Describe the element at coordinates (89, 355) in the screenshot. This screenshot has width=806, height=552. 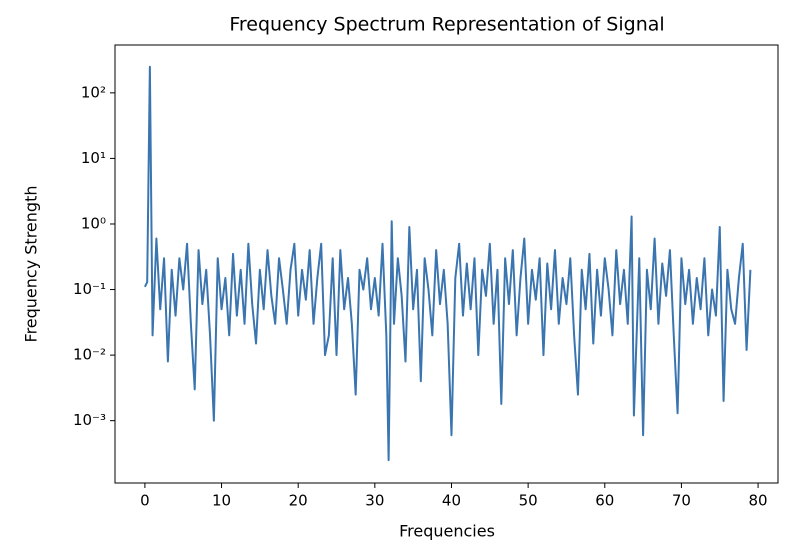
I see `y-tick-label: 10⁻²` at that location.